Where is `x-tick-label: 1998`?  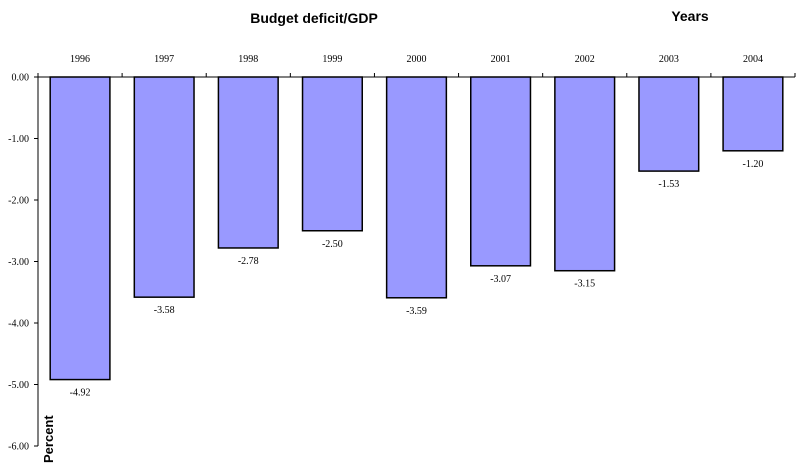 x-tick-label: 1998 is located at coordinates (248, 59).